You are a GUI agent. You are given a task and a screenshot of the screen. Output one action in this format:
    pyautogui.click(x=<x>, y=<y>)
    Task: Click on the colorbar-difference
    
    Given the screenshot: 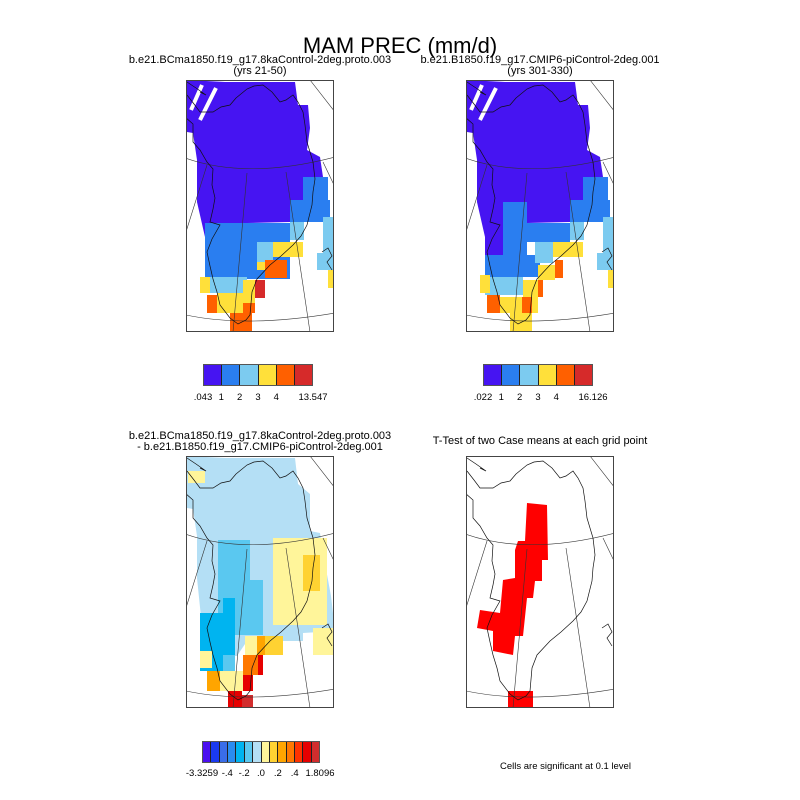 What is the action you would take?
    pyautogui.click(x=261, y=752)
    